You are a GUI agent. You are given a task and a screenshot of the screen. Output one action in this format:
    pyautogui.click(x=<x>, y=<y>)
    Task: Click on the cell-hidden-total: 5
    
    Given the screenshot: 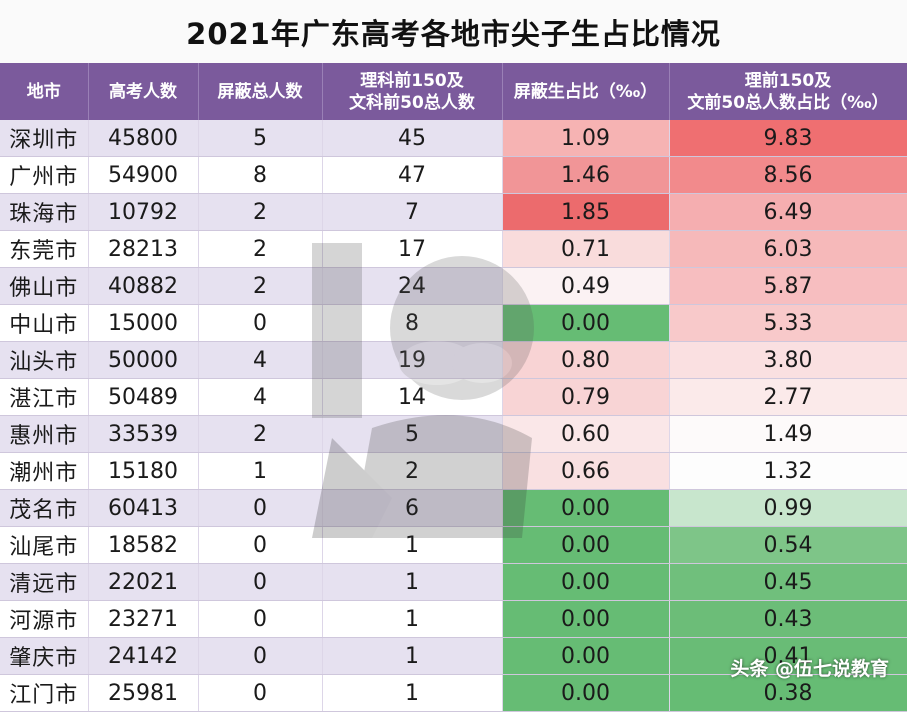 What is the action you would take?
    pyautogui.click(x=260, y=138)
    